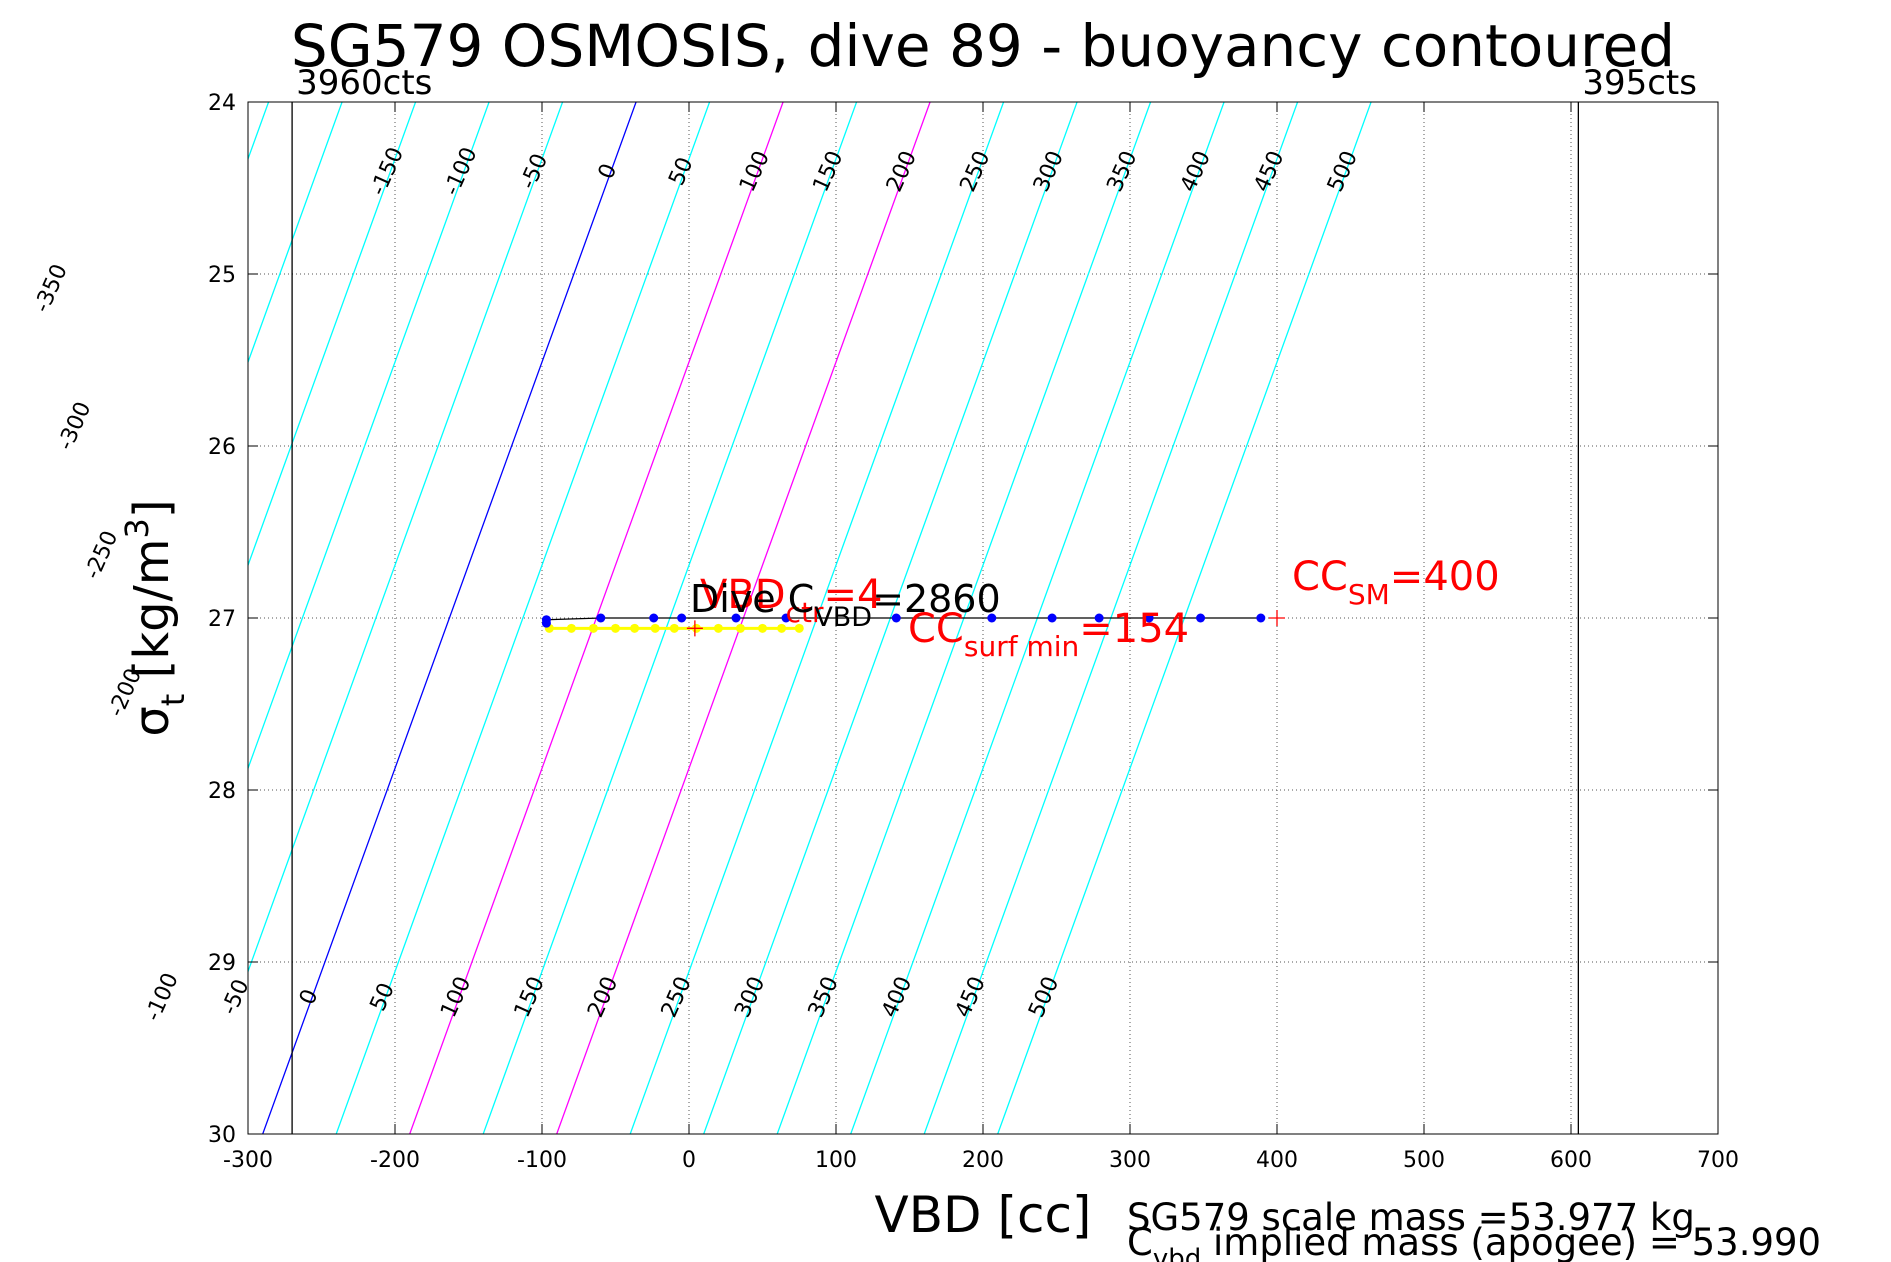 Image resolution: width=1891 pixels, height=1262 pixels. I want to click on x-tick-label: 100, so click(836, 1160).